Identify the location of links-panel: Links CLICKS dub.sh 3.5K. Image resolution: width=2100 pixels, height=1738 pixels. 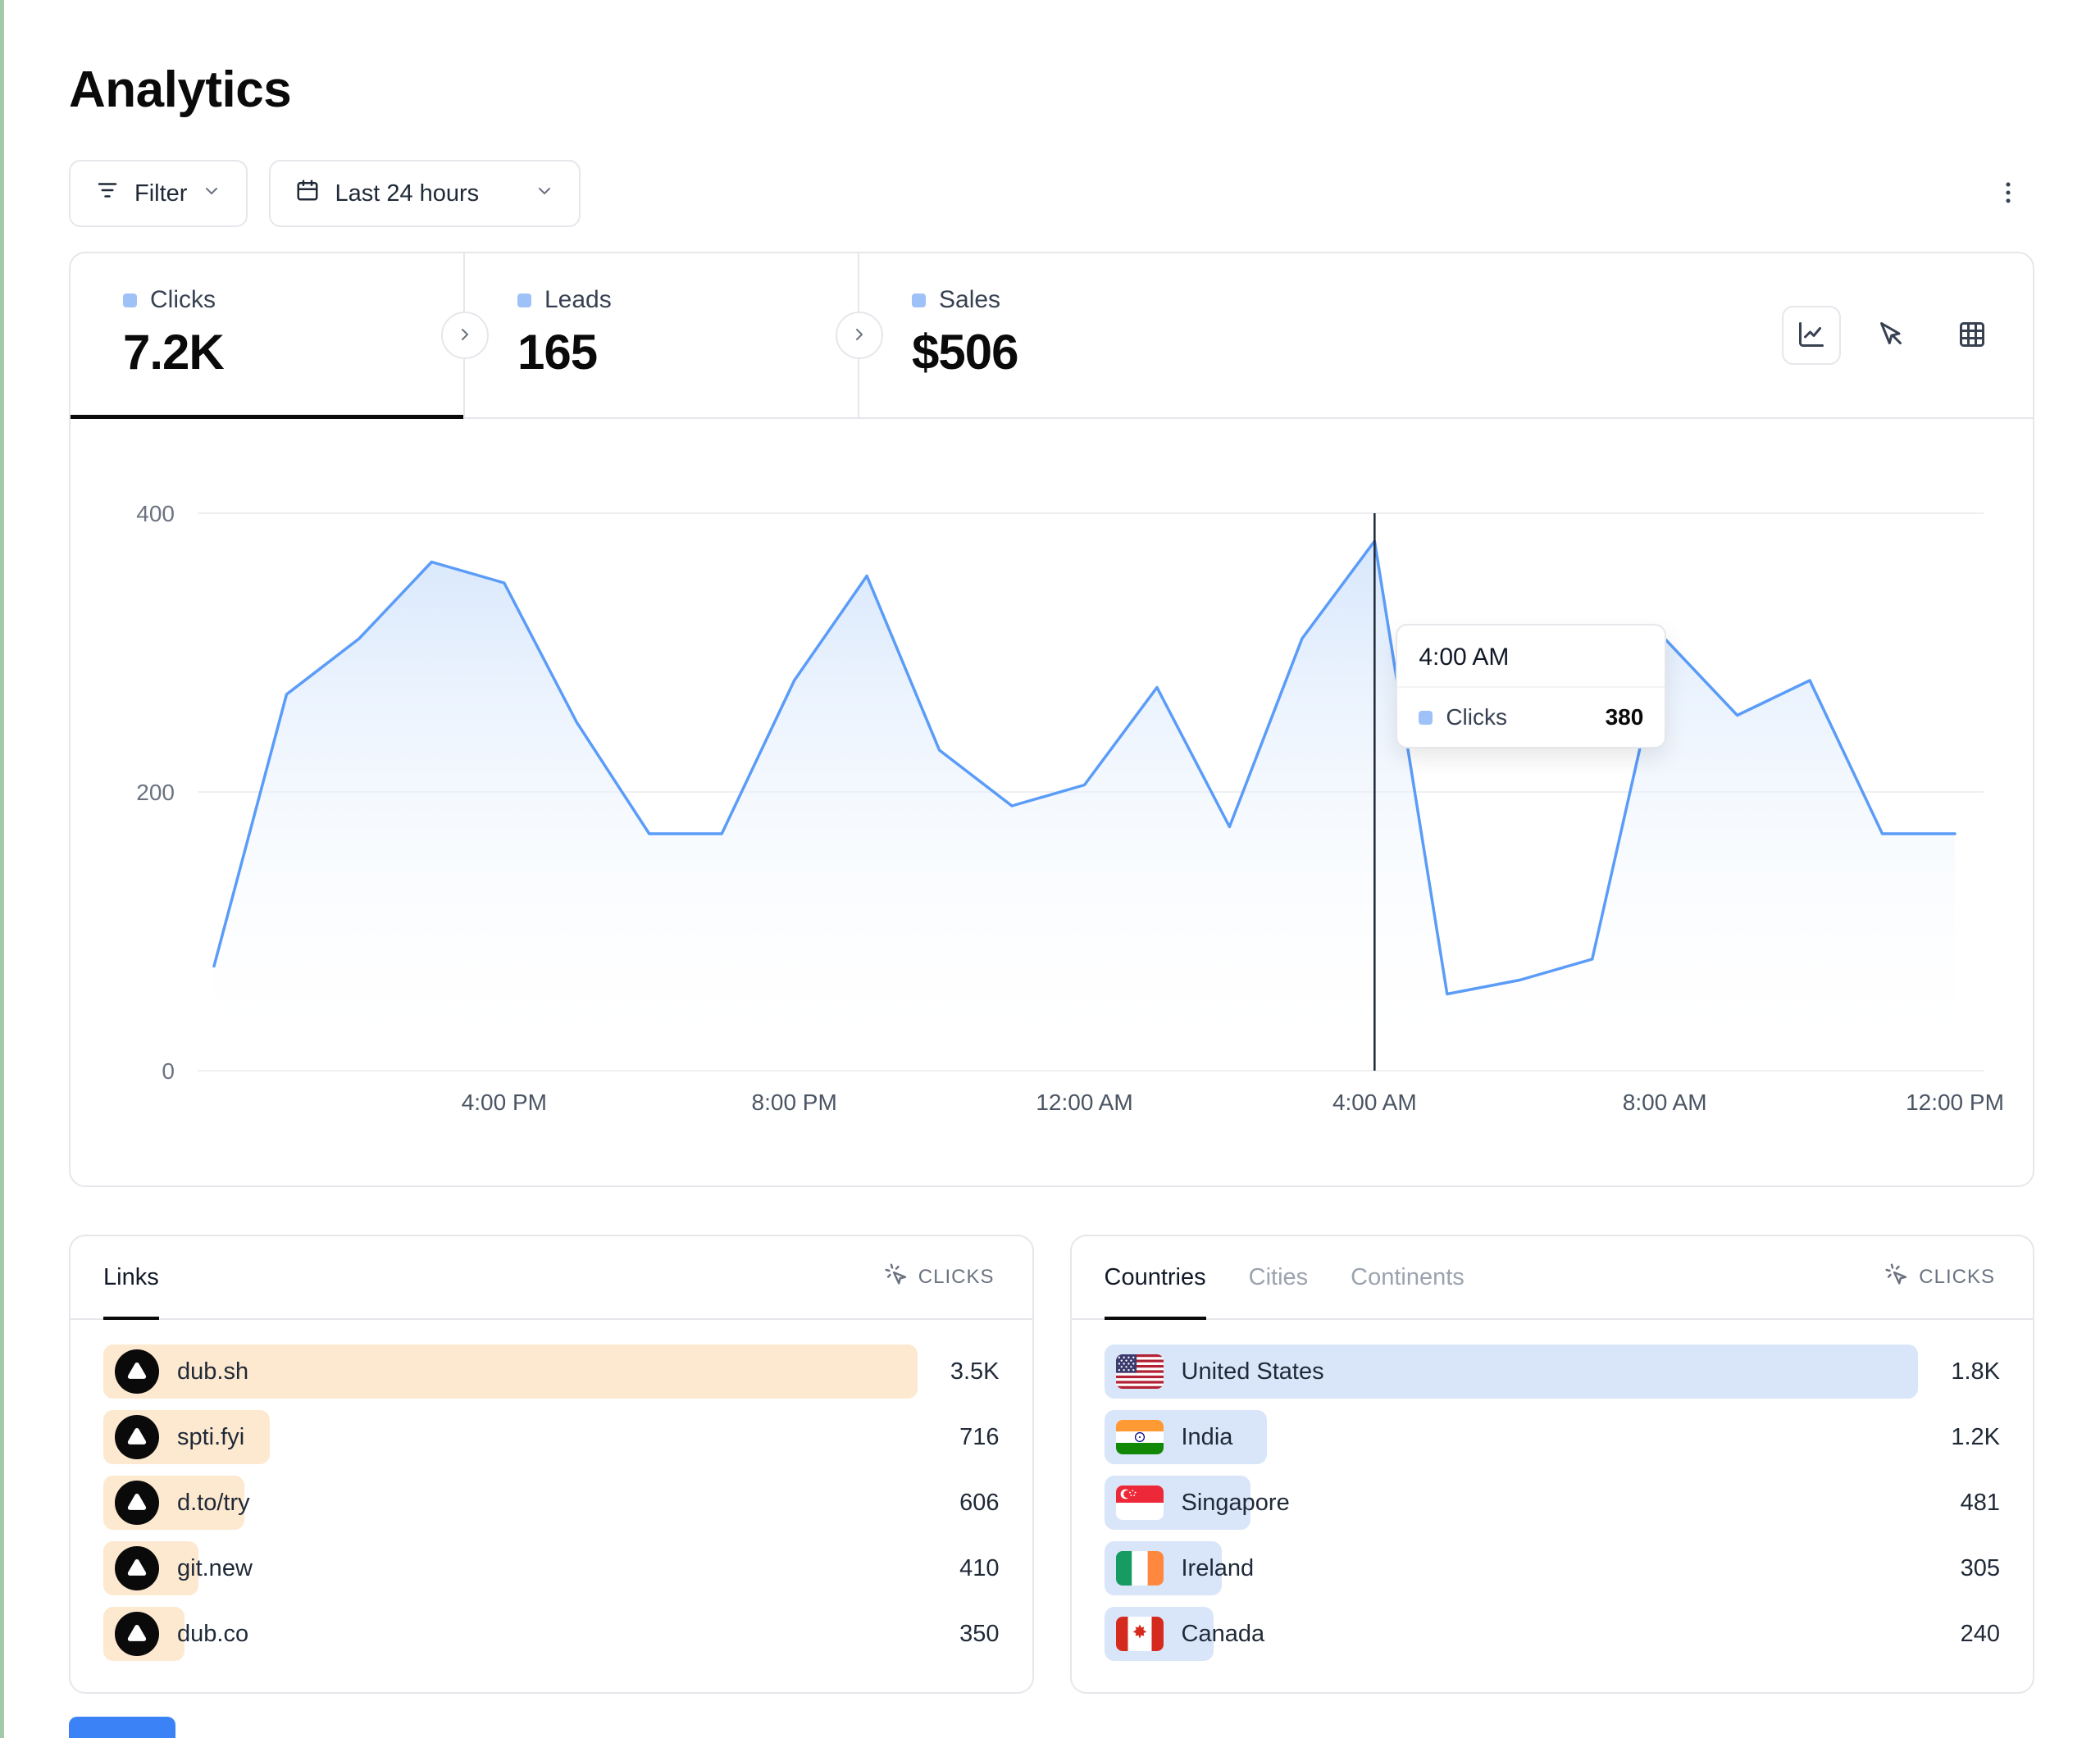
(551, 1464).